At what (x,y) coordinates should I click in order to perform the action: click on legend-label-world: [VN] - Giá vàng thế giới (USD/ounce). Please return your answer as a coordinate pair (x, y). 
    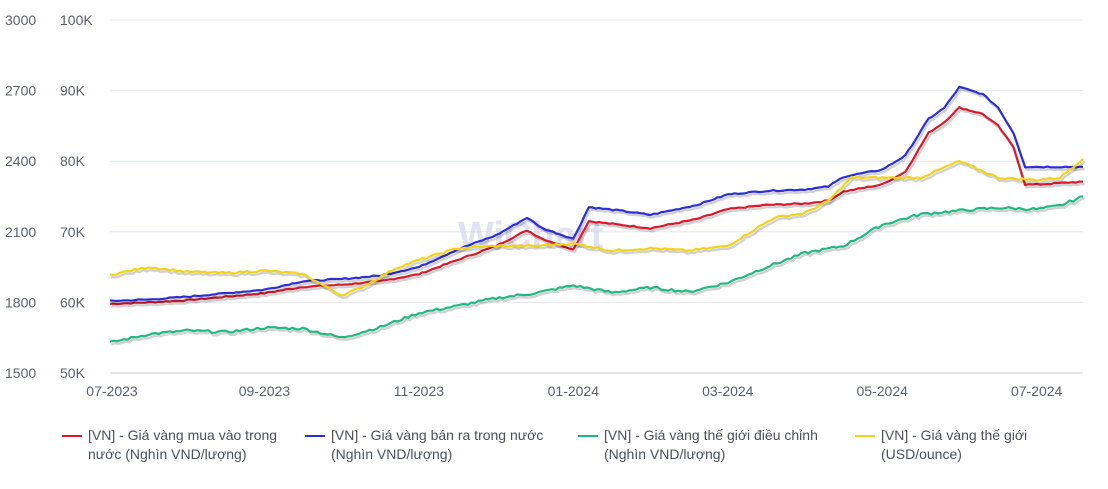
    Looking at the image, I should click on (954, 444).